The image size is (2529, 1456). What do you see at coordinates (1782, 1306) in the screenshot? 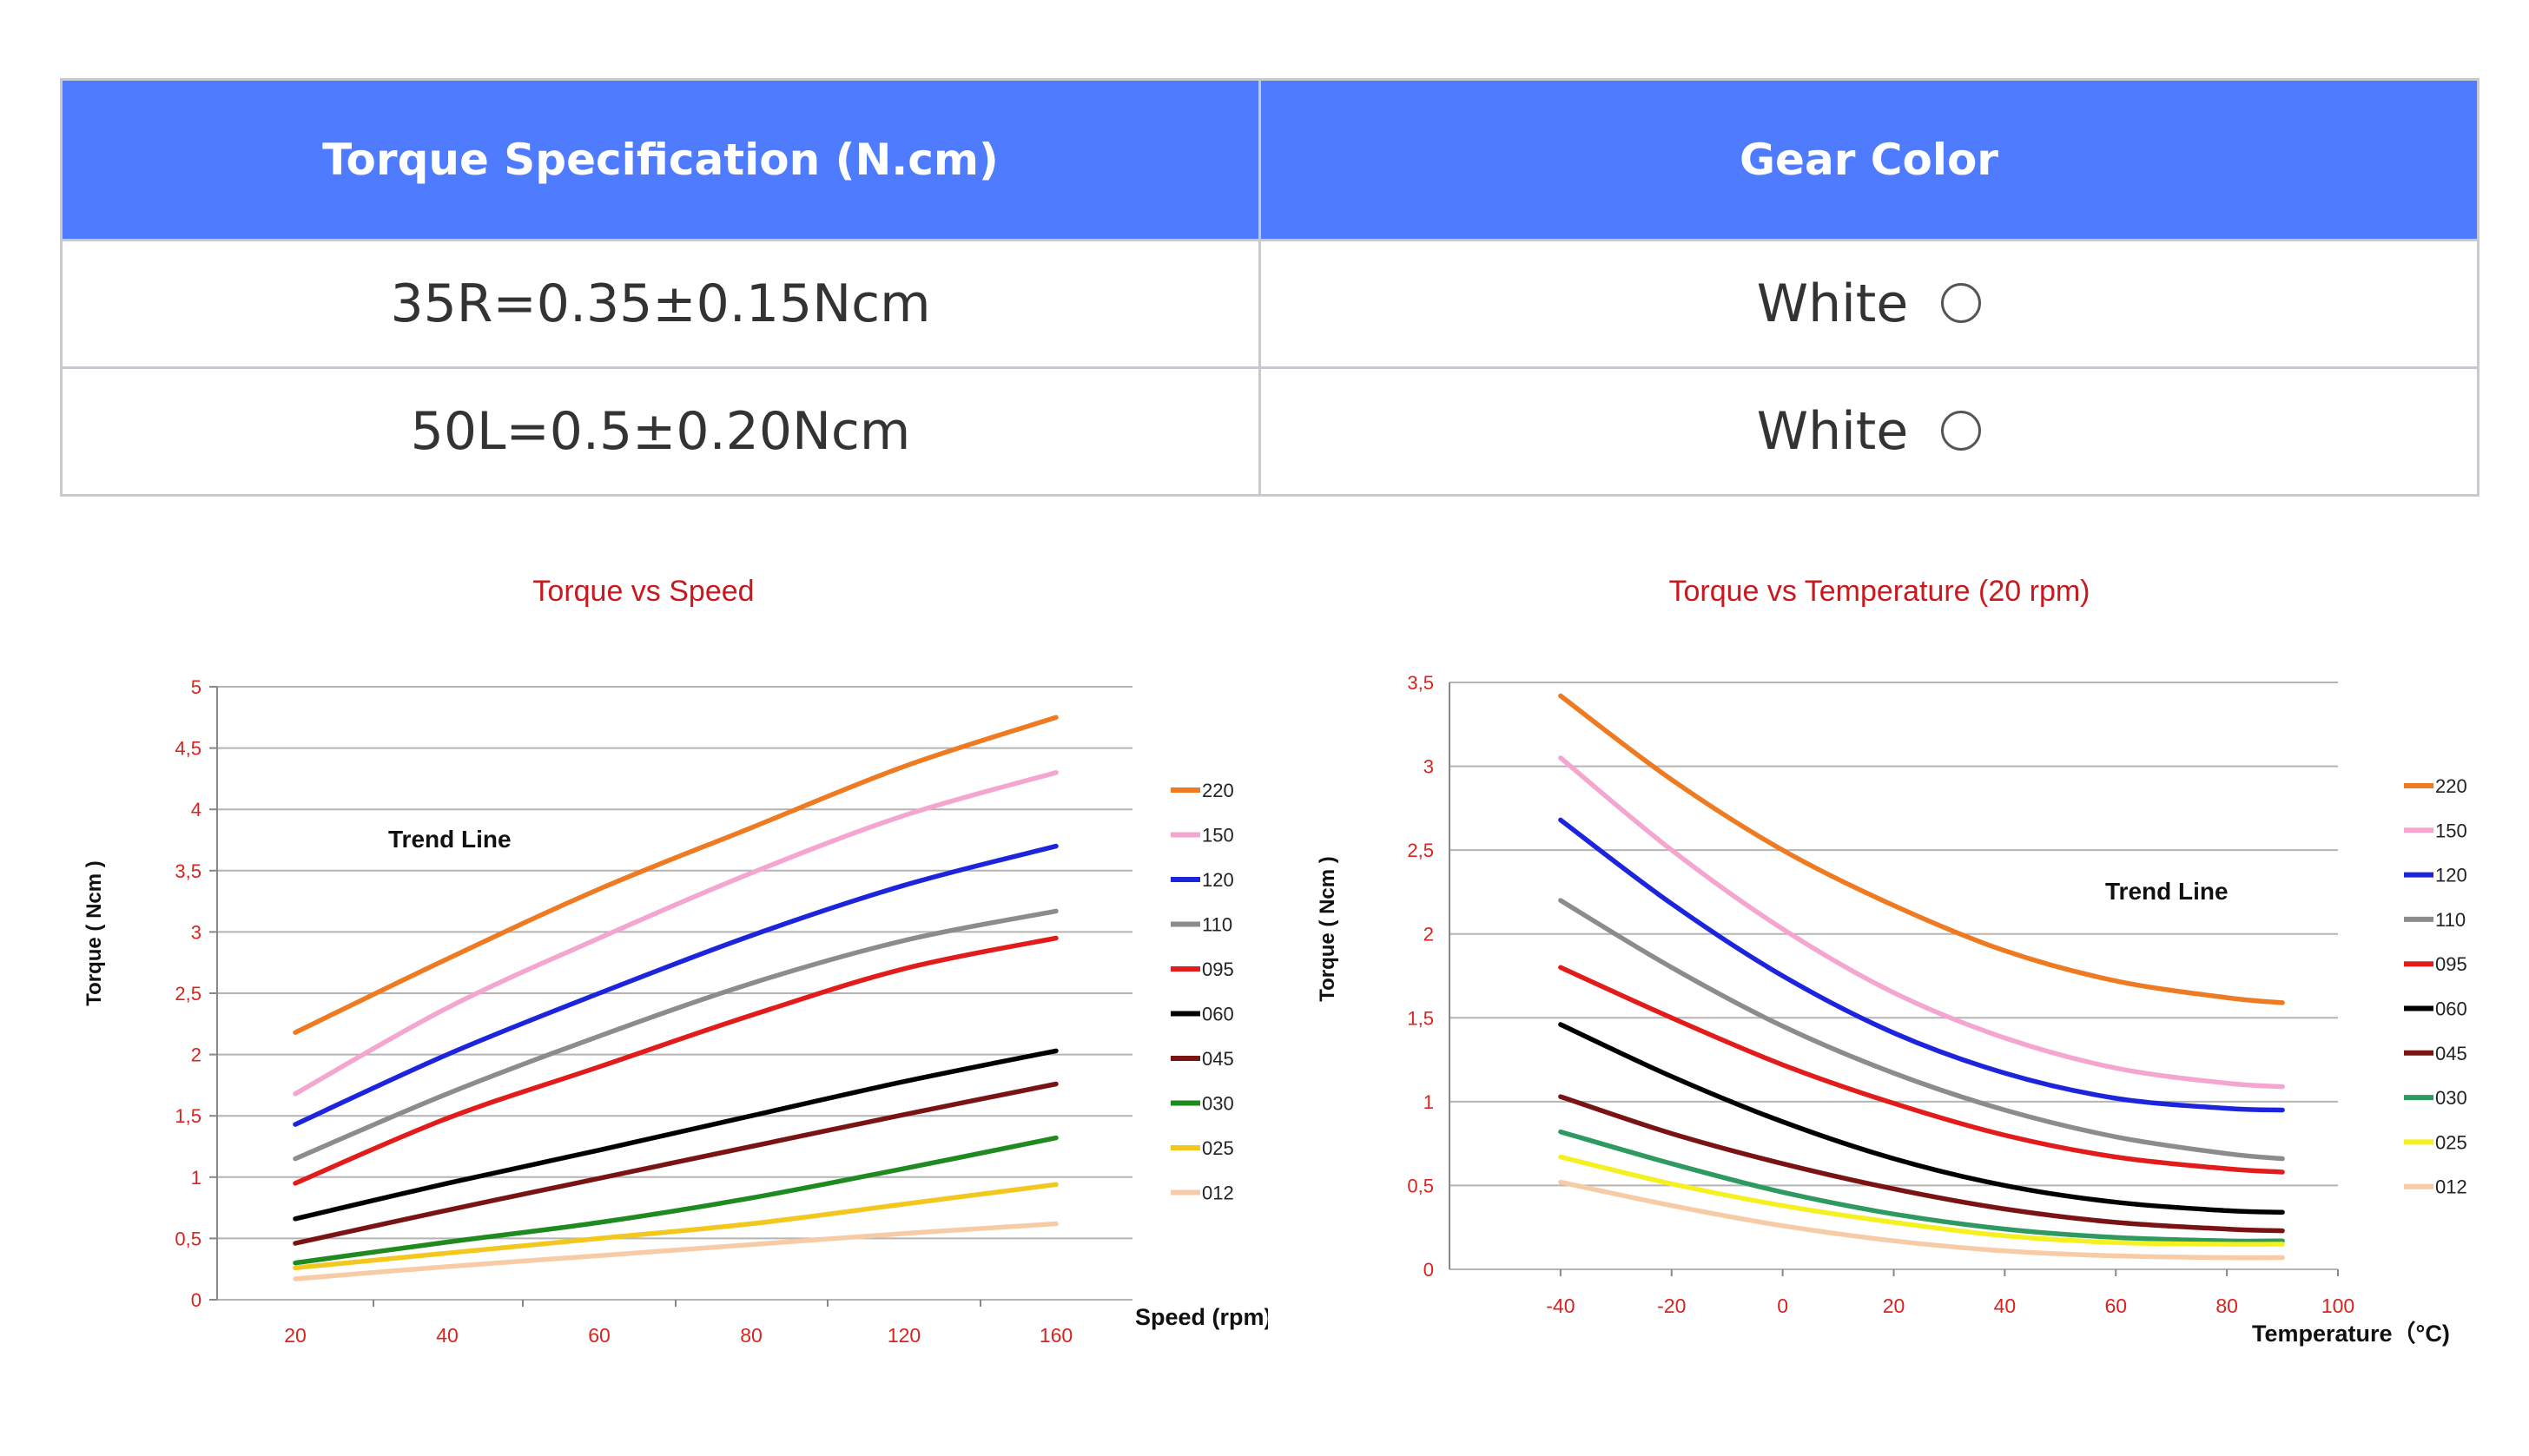
I see `x-tick-label: 0` at bounding box center [1782, 1306].